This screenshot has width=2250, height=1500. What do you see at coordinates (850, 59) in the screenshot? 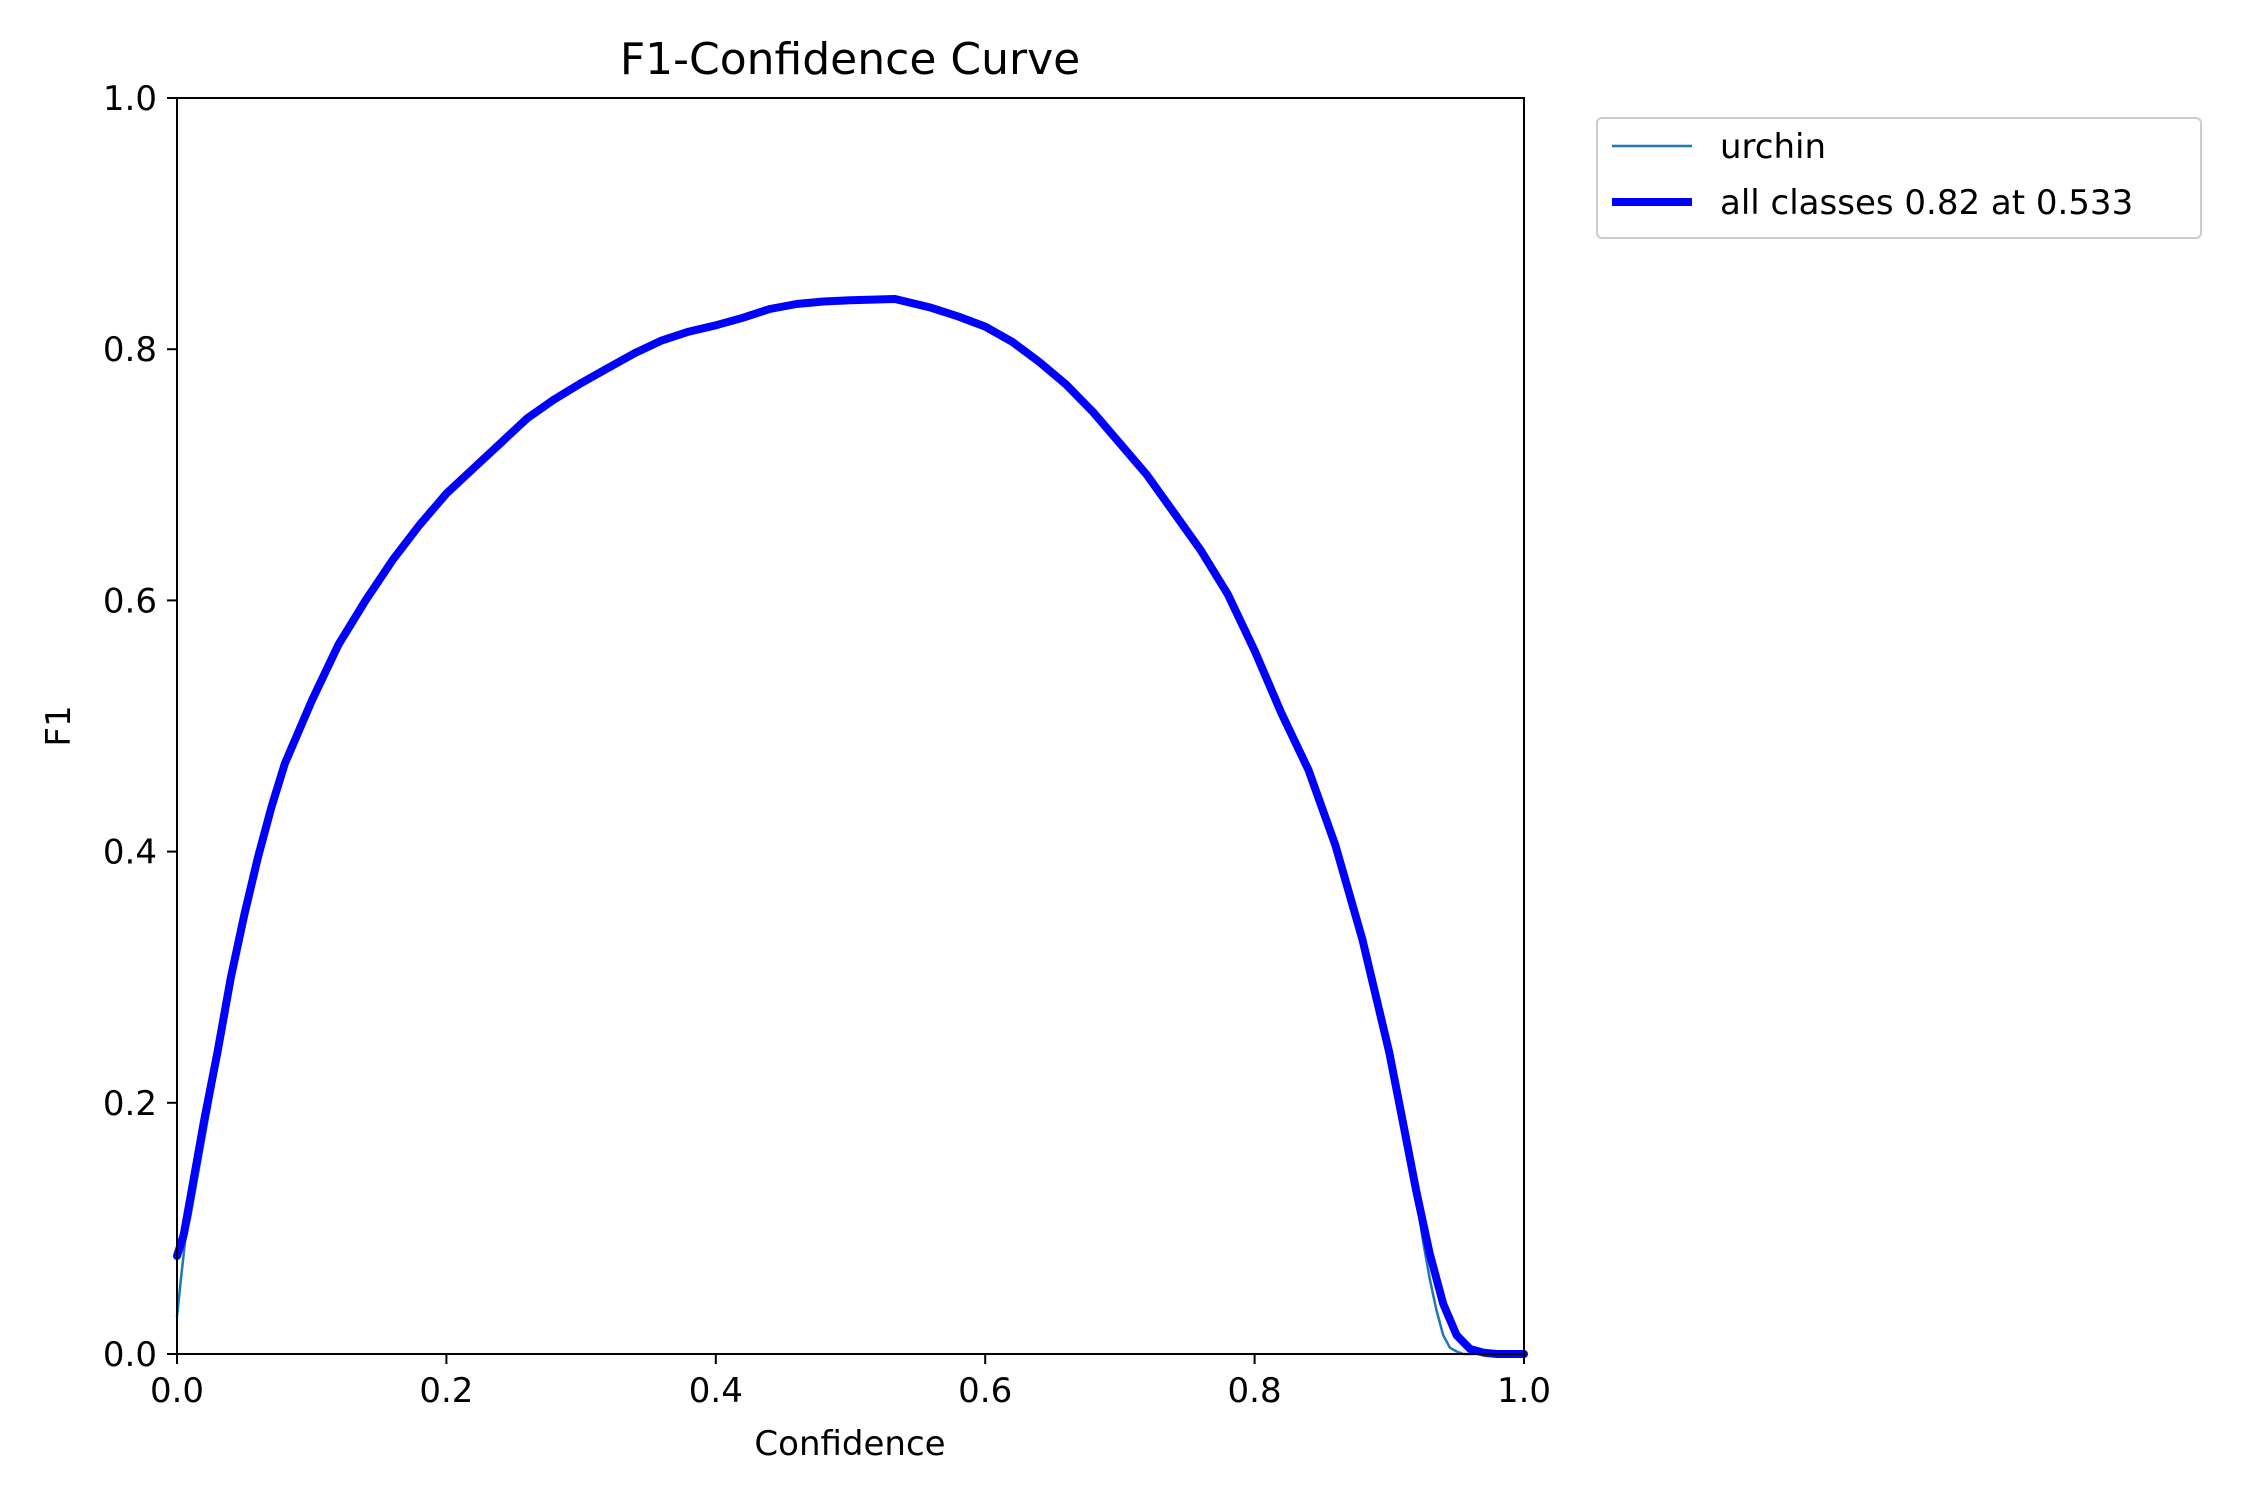
I see `chart-title: F1-Confidence Curve` at bounding box center [850, 59].